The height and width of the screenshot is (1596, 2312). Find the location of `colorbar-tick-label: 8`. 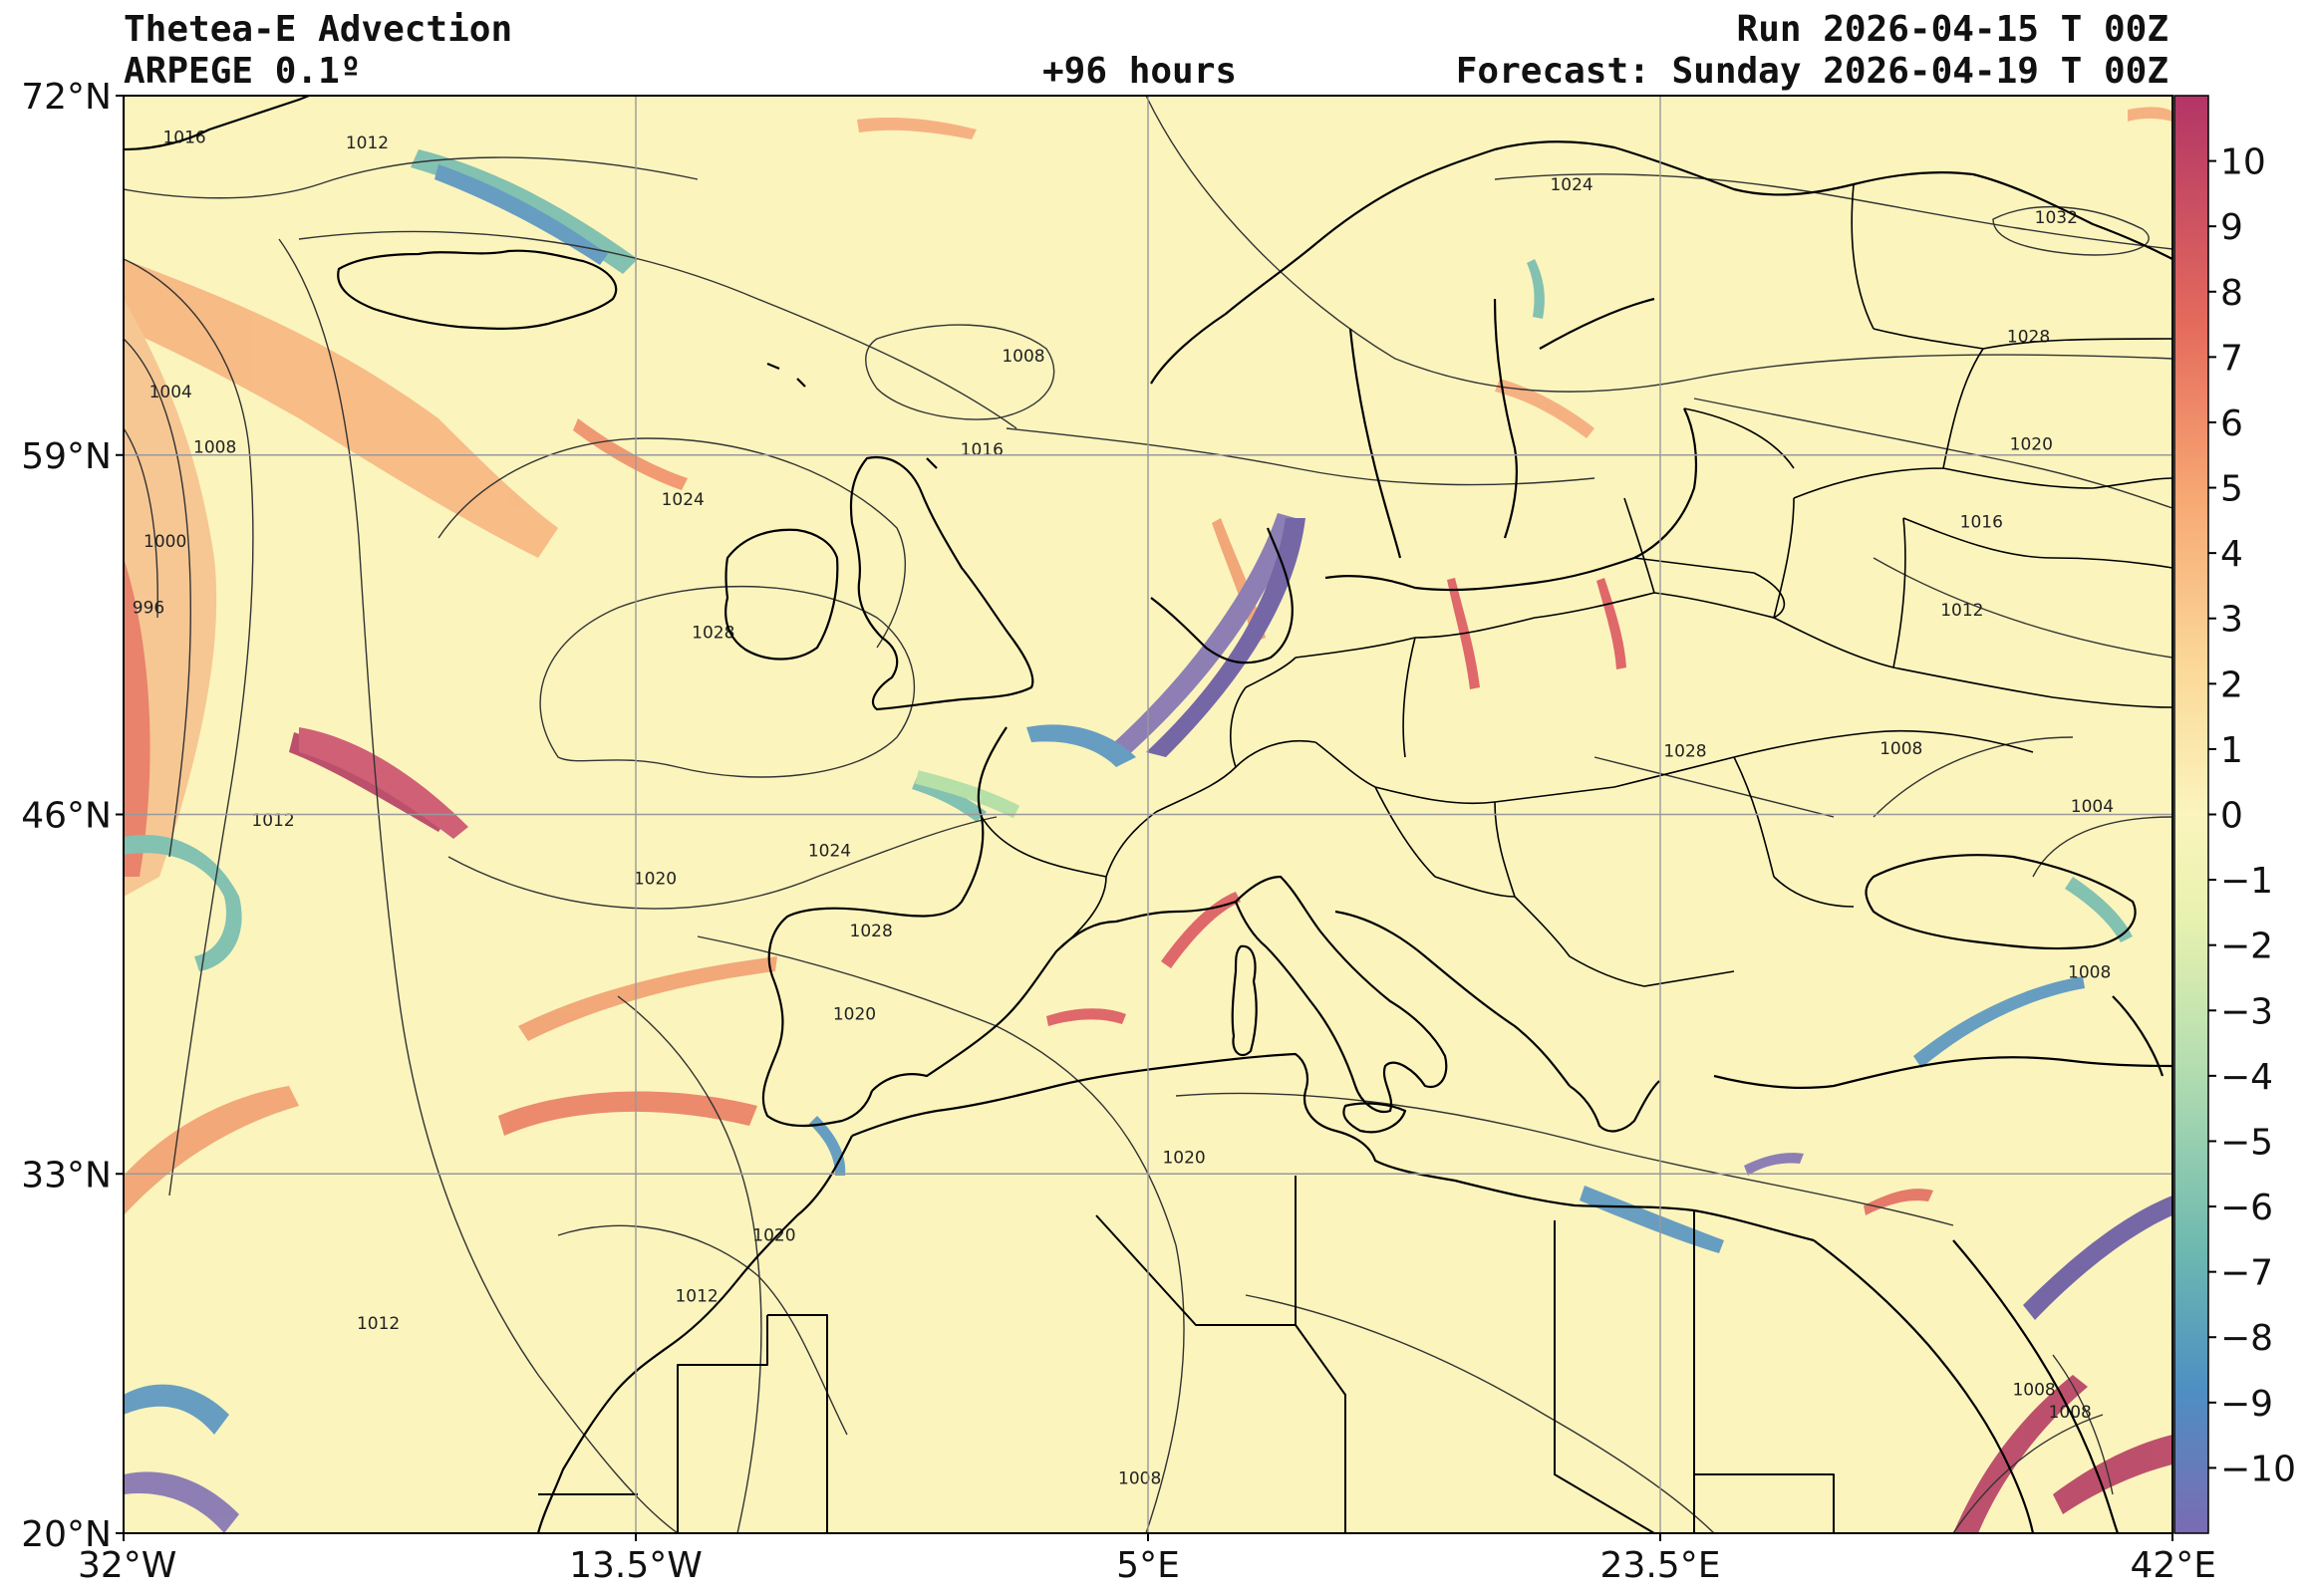

colorbar-tick-label: 8 is located at coordinates (2231, 293).